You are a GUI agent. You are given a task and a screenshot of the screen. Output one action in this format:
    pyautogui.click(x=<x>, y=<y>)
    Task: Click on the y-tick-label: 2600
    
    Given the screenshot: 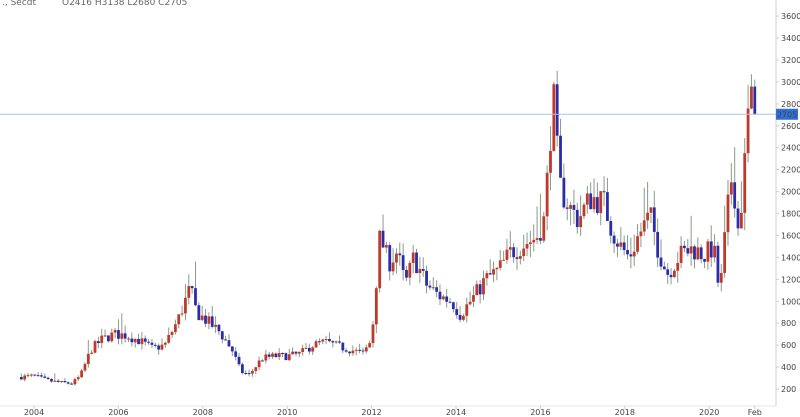 What is the action you would take?
    pyautogui.click(x=790, y=126)
    